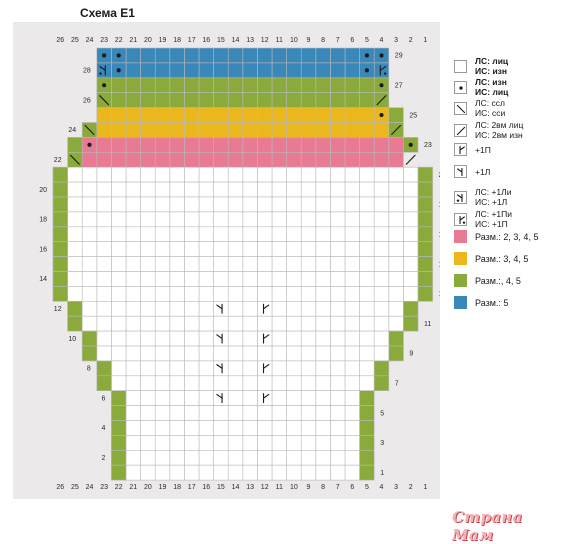 Image resolution: width=562 pixels, height=544 pixels. Describe the element at coordinates (460, 280) in the screenshot. I see `size-swatch` at that location.